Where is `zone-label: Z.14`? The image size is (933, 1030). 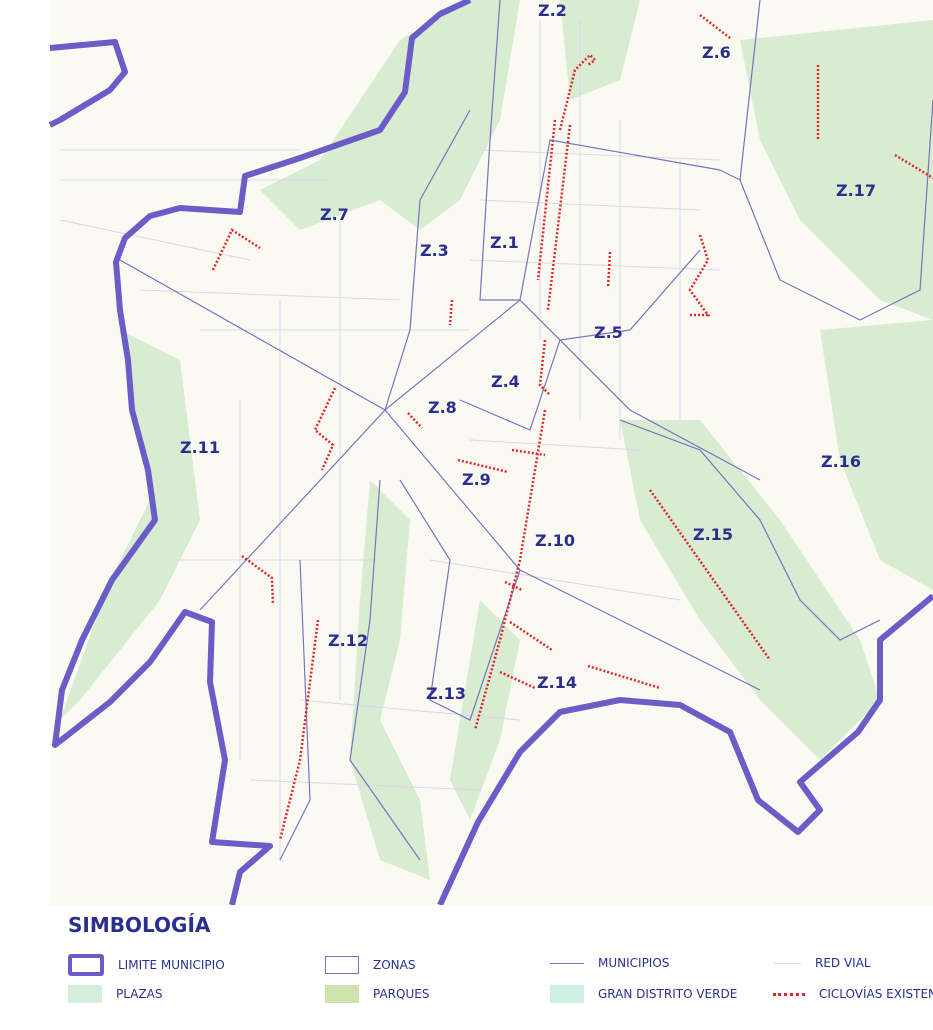 zone-label: Z.14 is located at coordinates (557, 682).